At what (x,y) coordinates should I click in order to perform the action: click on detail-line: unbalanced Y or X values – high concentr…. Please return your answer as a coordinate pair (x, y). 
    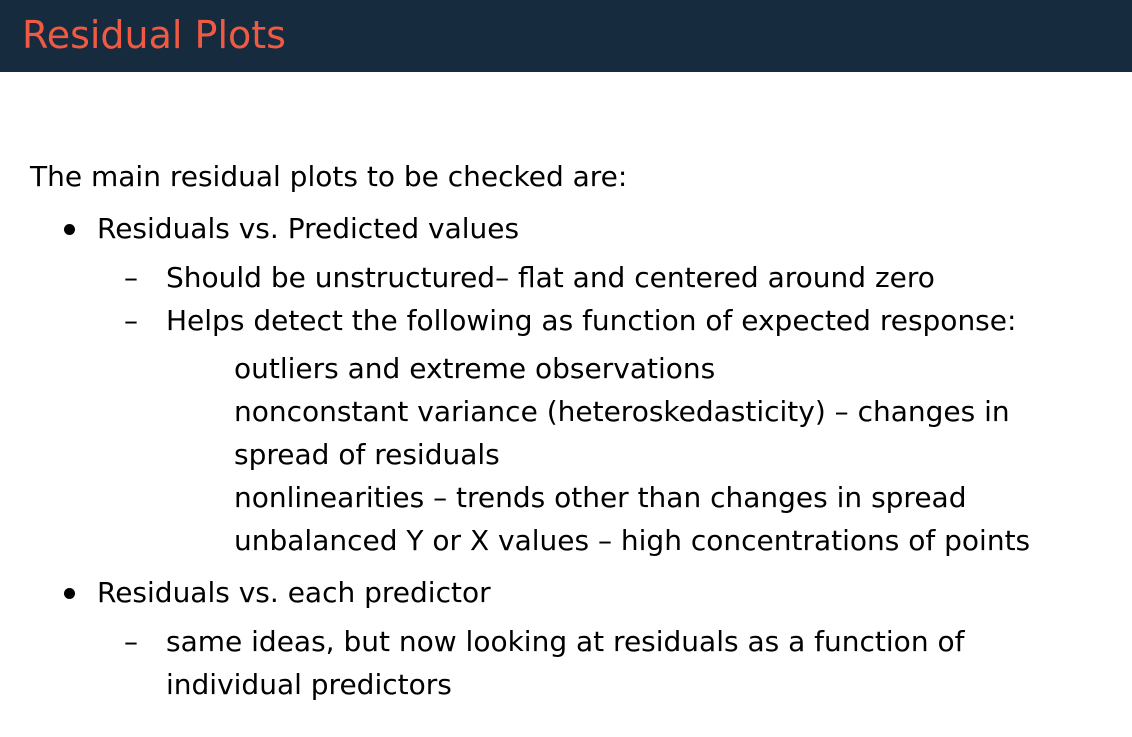
    Looking at the image, I should click on (632, 540).